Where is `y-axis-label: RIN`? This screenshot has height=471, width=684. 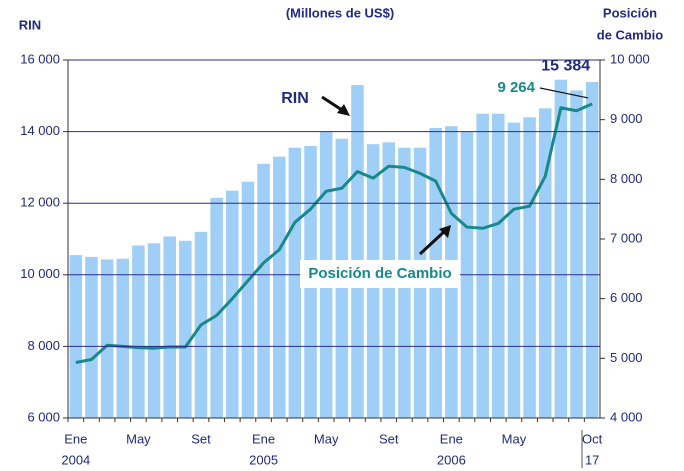
y-axis-label: RIN is located at coordinates (30, 24).